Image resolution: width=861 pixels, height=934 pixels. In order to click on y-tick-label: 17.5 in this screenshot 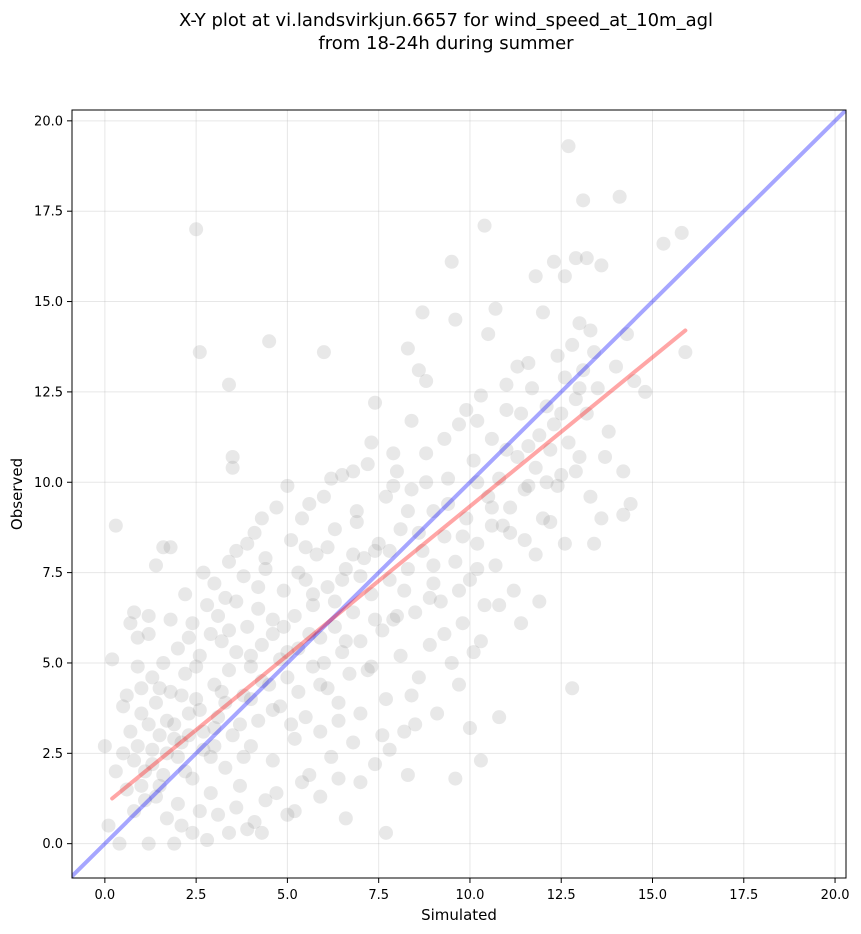, I will do `click(48, 212)`.